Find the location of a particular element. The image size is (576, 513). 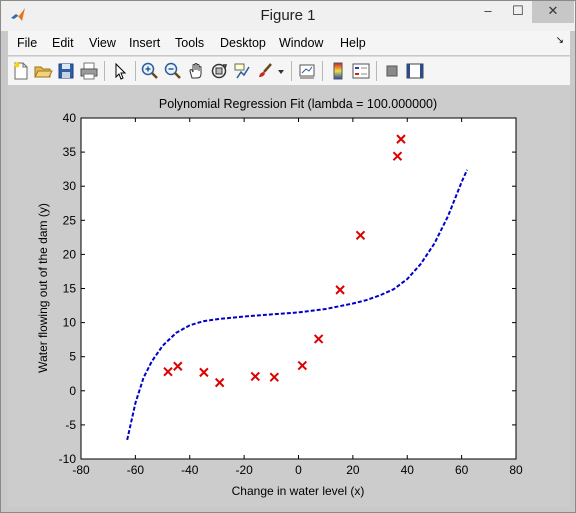

x-tick-label: 60 is located at coordinates (462, 470).